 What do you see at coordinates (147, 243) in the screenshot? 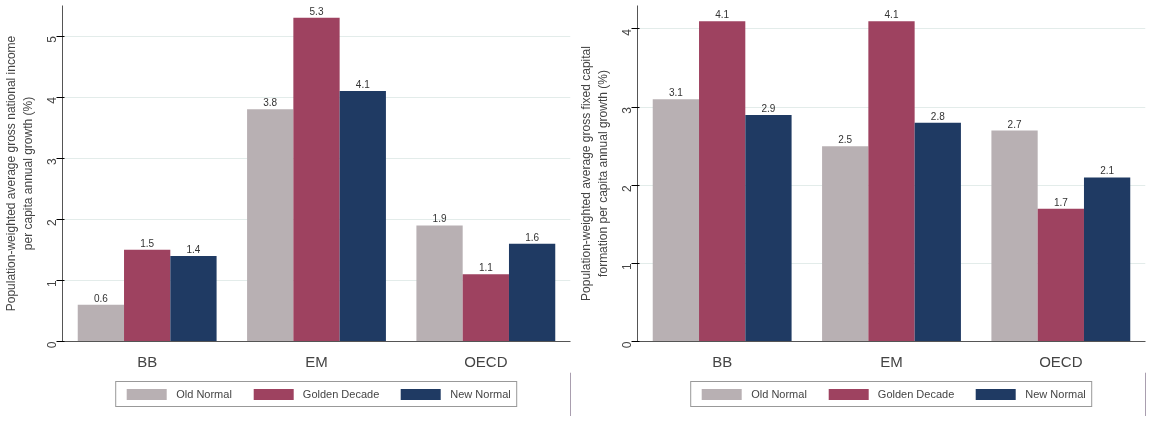
I see `data-label: 1.5` at bounding box center [147, 243].